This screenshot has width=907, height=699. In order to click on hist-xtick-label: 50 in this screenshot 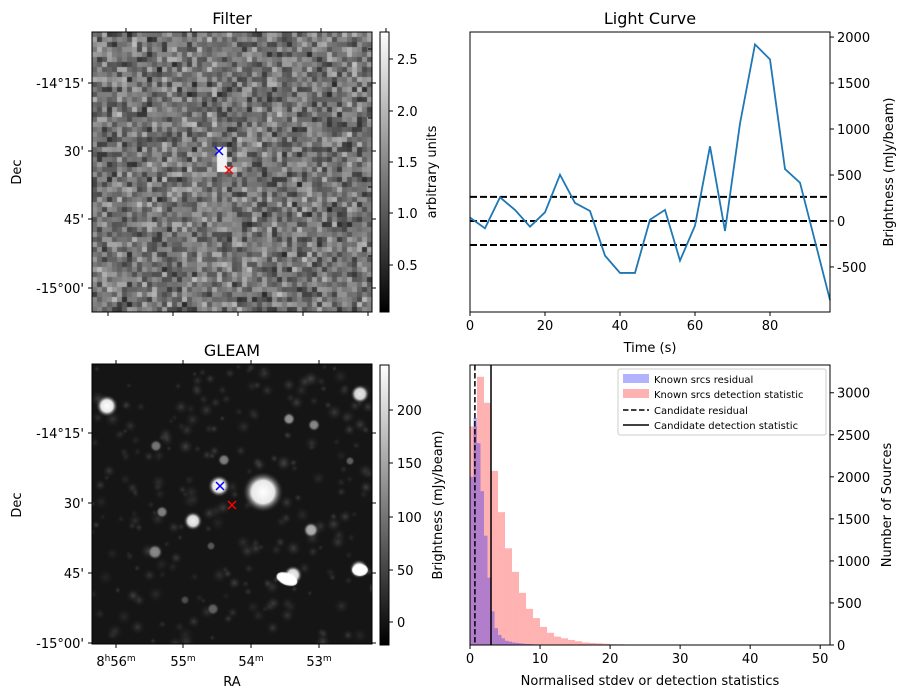, I will do `click(820, 659)`.